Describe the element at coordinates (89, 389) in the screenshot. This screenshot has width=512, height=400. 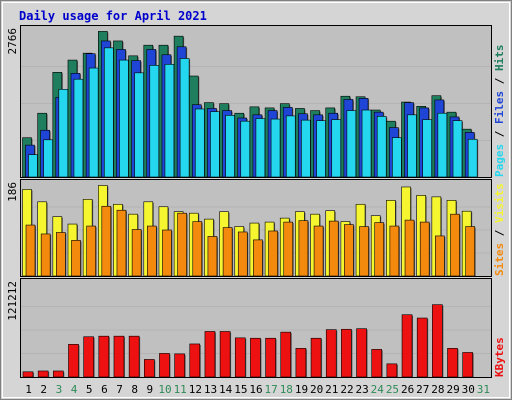
I see `x-tick-label: 5` at that location.